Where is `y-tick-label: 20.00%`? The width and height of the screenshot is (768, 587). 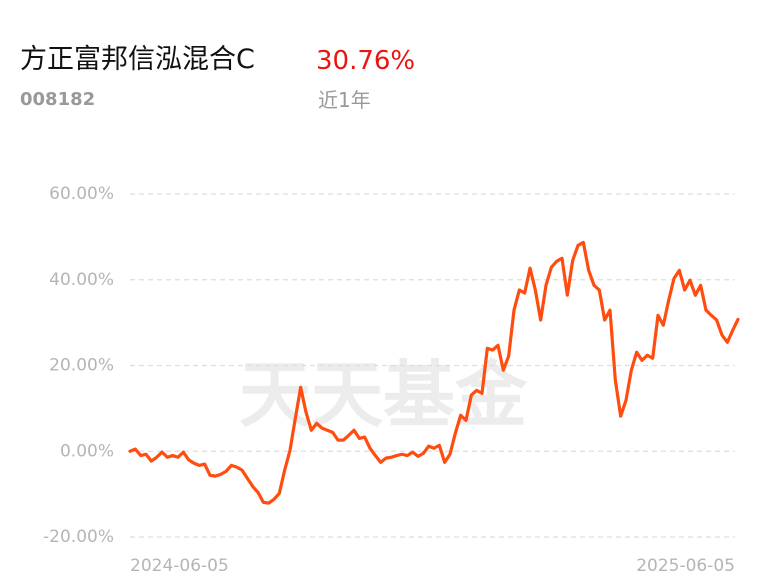
y-tick-label: 20.00% is located at coordinates (81, 366).